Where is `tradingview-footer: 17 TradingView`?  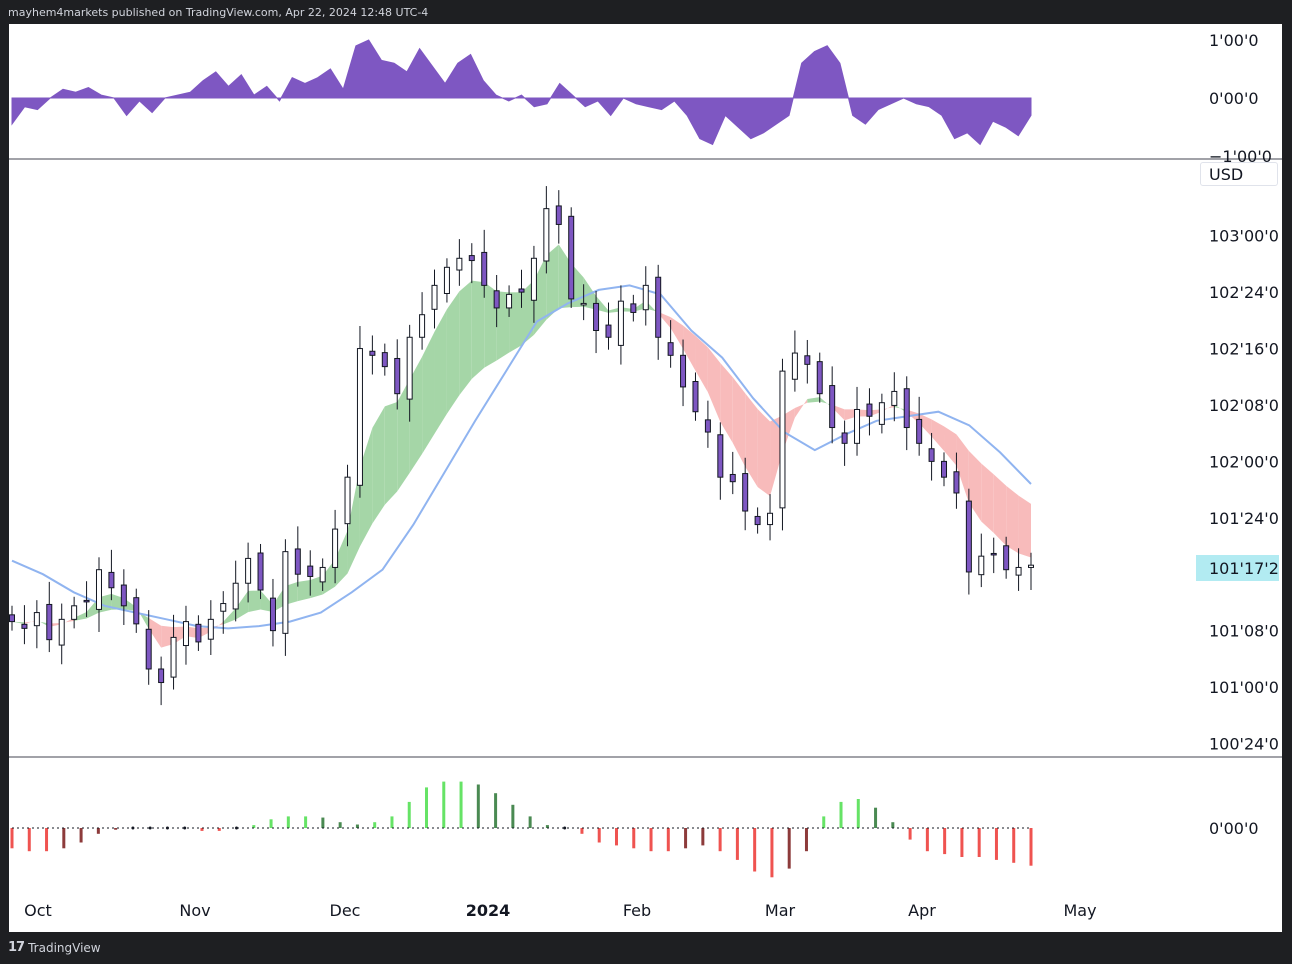
tradingview-footer: 17 TradingView is located at coordinates (54, 947).